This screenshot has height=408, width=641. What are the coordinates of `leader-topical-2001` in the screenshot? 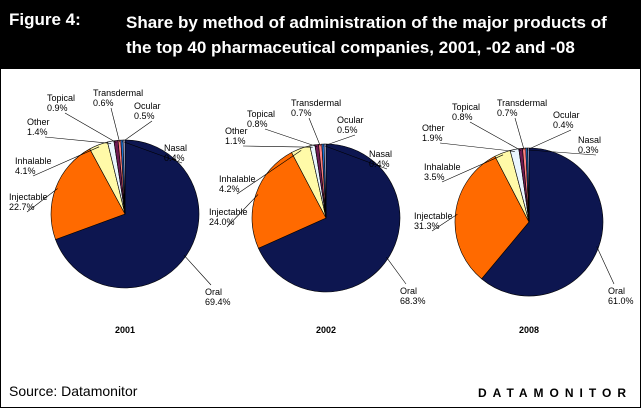 It's located at (90, 127).